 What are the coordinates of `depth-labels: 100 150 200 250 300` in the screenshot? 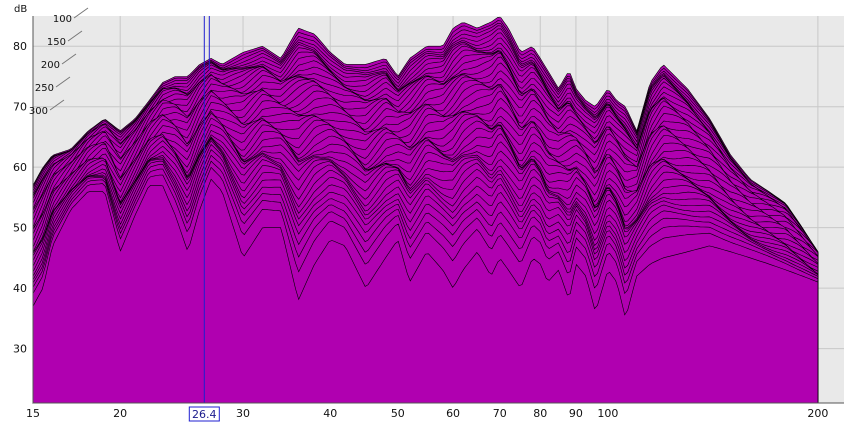 It's located at (59, 62).